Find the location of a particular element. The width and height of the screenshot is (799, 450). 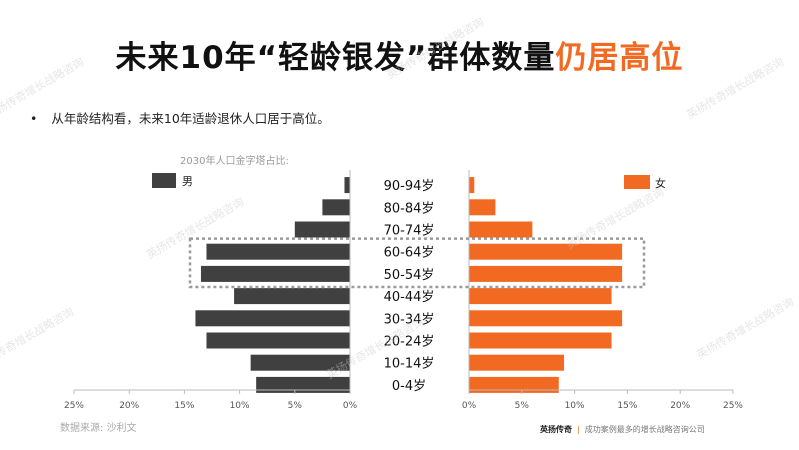

female-tick-label: 20% is located at coordinates (680, 406).